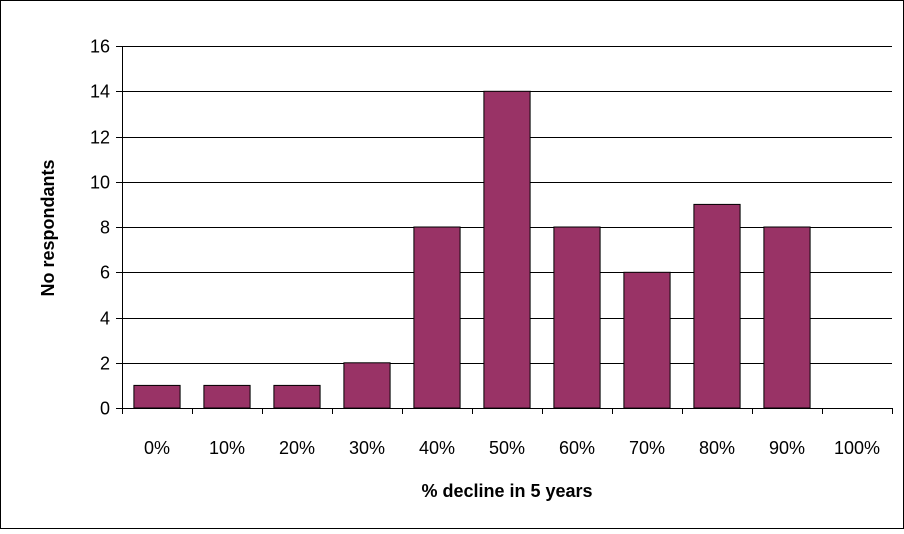 This screenshot has height=534, width=904. Describe the element at coordinates (100, 138) in the screenshot. I see `y-tick-label: 12` at that location.